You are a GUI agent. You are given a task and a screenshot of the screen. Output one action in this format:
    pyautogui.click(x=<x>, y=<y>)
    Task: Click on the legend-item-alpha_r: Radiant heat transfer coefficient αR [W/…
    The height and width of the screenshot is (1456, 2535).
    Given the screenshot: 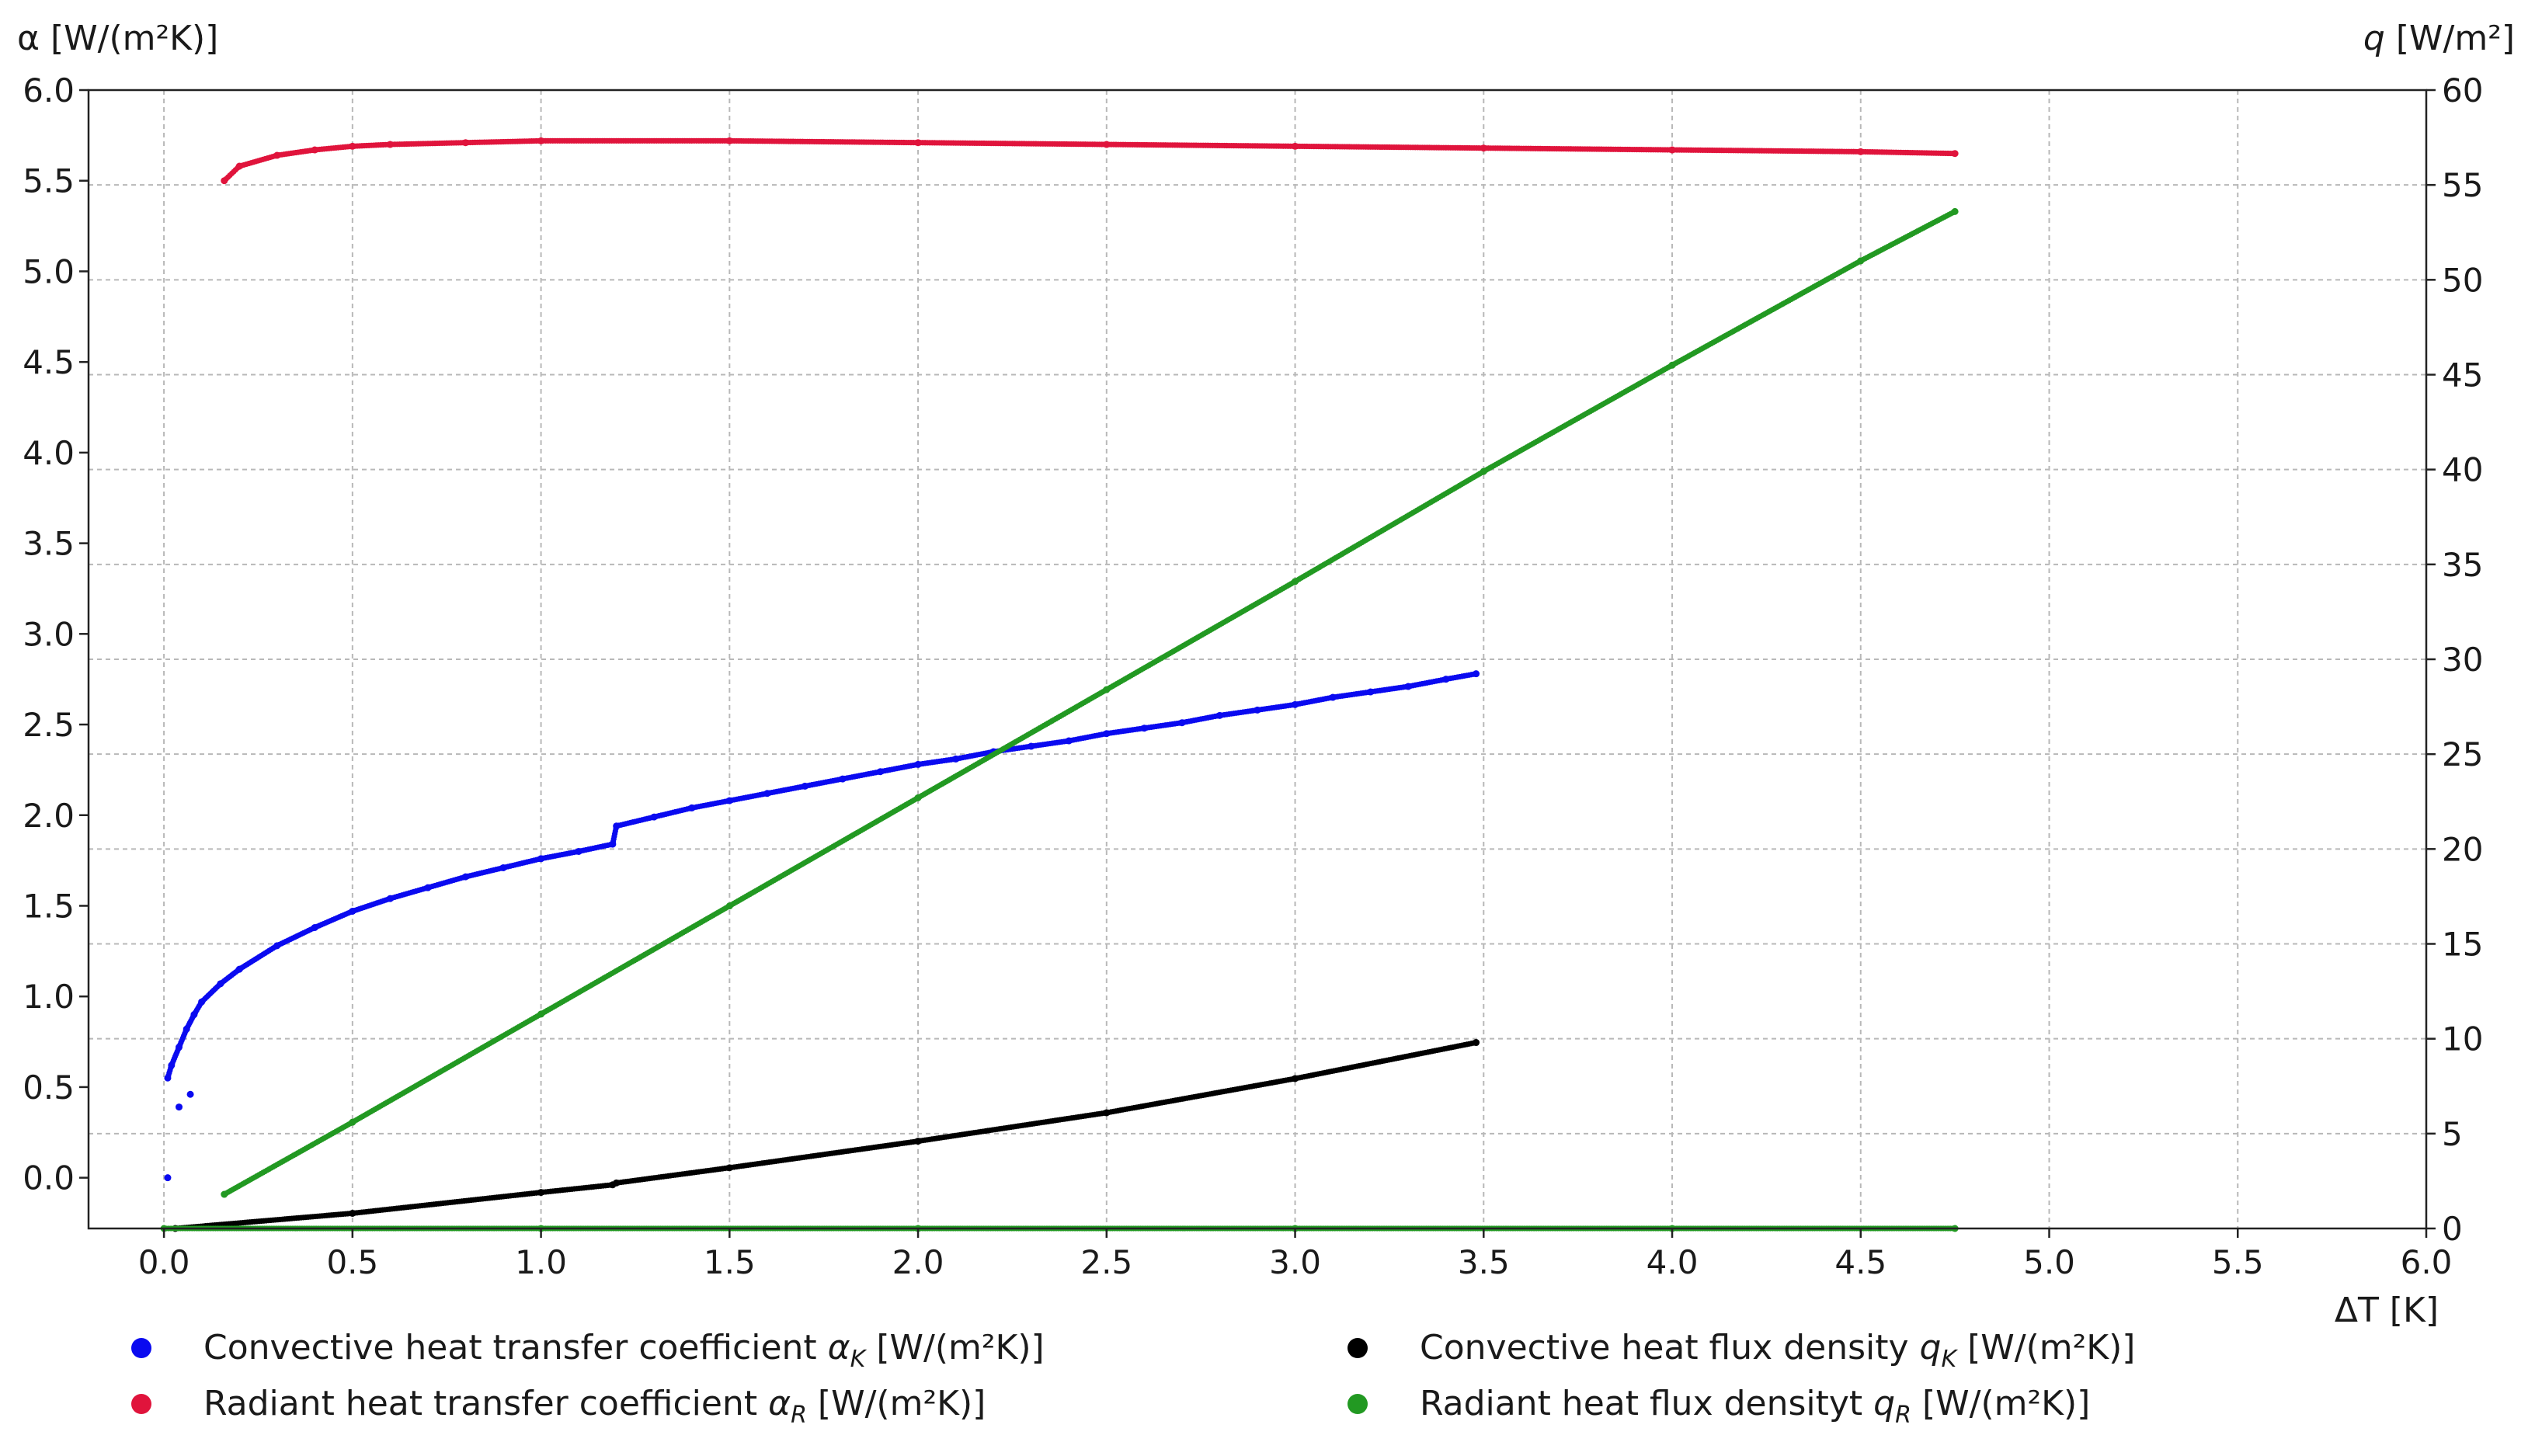 What is the action you would take?
    pyautogui.click(x=558, y=1406)
    